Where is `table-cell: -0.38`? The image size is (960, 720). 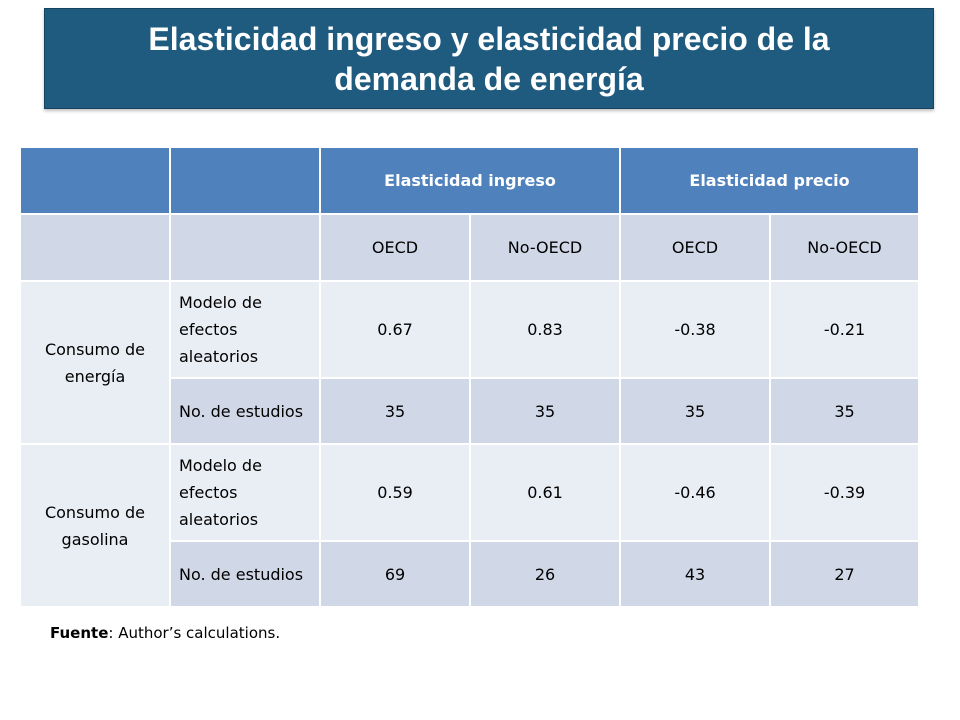
table-cell: -0.38 is located at coordinates (695, 329).